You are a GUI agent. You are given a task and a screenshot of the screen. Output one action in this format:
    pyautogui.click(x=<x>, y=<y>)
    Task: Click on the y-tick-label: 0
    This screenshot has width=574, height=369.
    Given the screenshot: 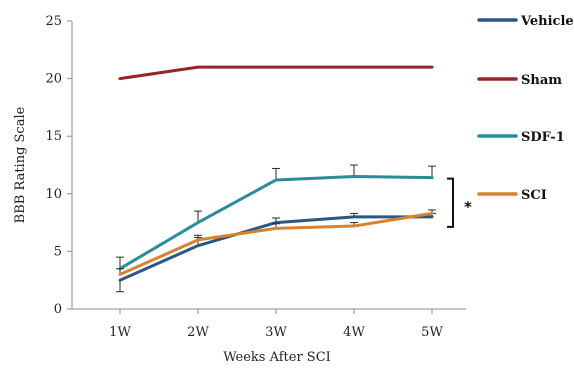 What is the action you would take?
    pyautogui.click(x=58, y=309)
    